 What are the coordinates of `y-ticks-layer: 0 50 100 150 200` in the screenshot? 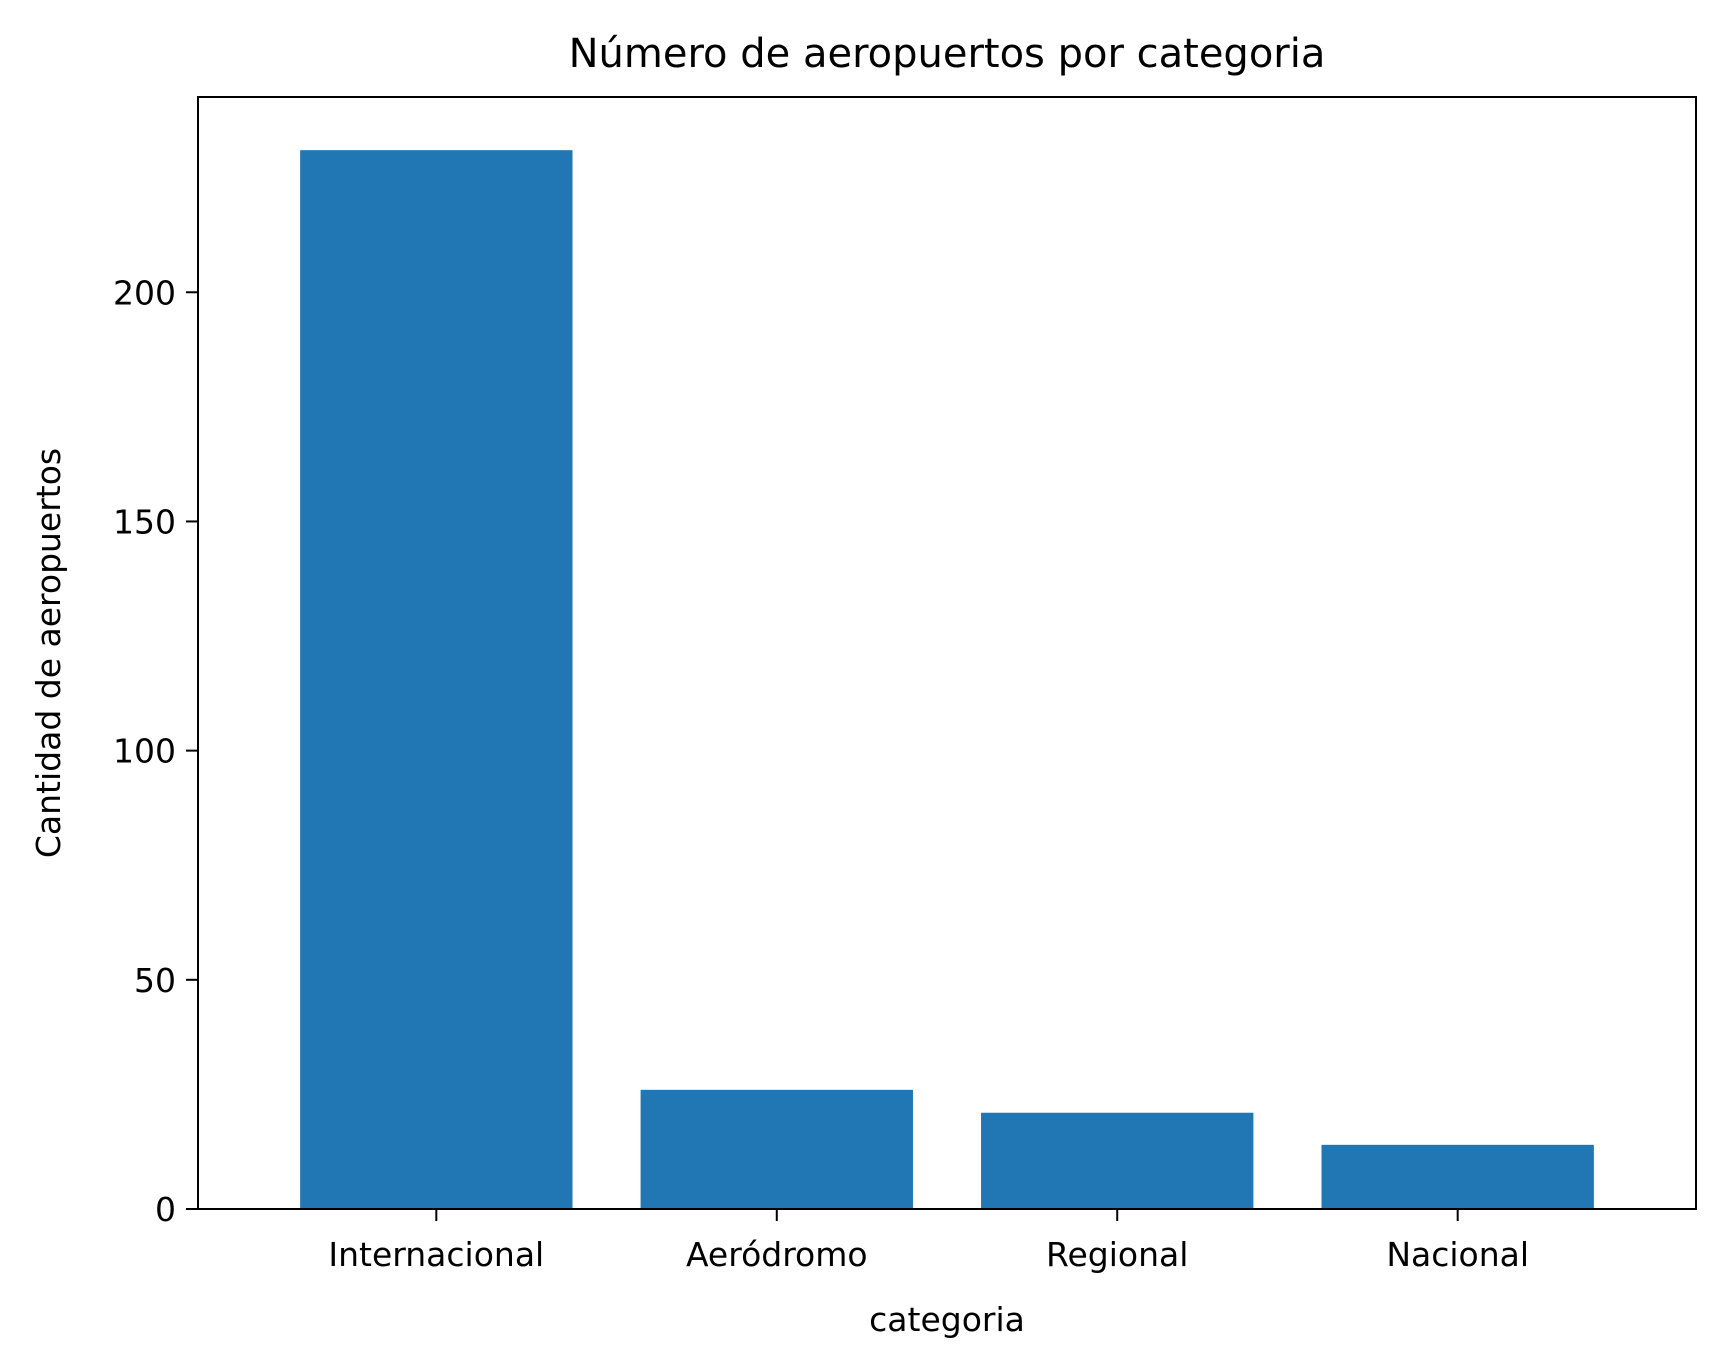 It's located at (155, 751).